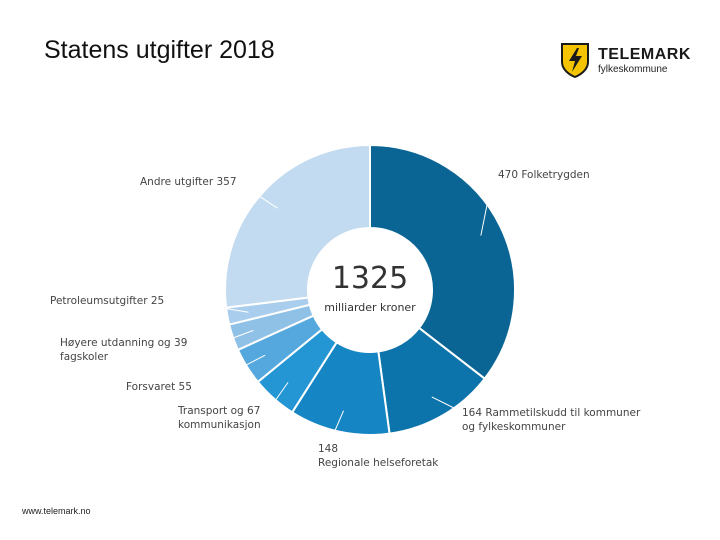 This screenshot has height=540, width=720. What do you see at coordinates (370, 278) in the screenshot?
I see `center-total: 1325` at bounding box center [370, 278].